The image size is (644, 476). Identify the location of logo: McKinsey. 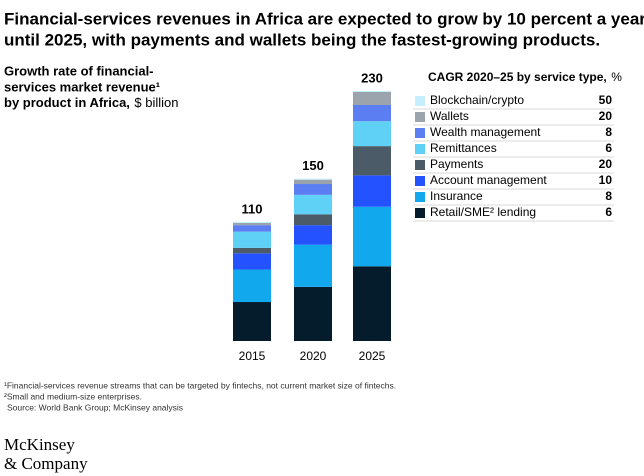
(39, 444).